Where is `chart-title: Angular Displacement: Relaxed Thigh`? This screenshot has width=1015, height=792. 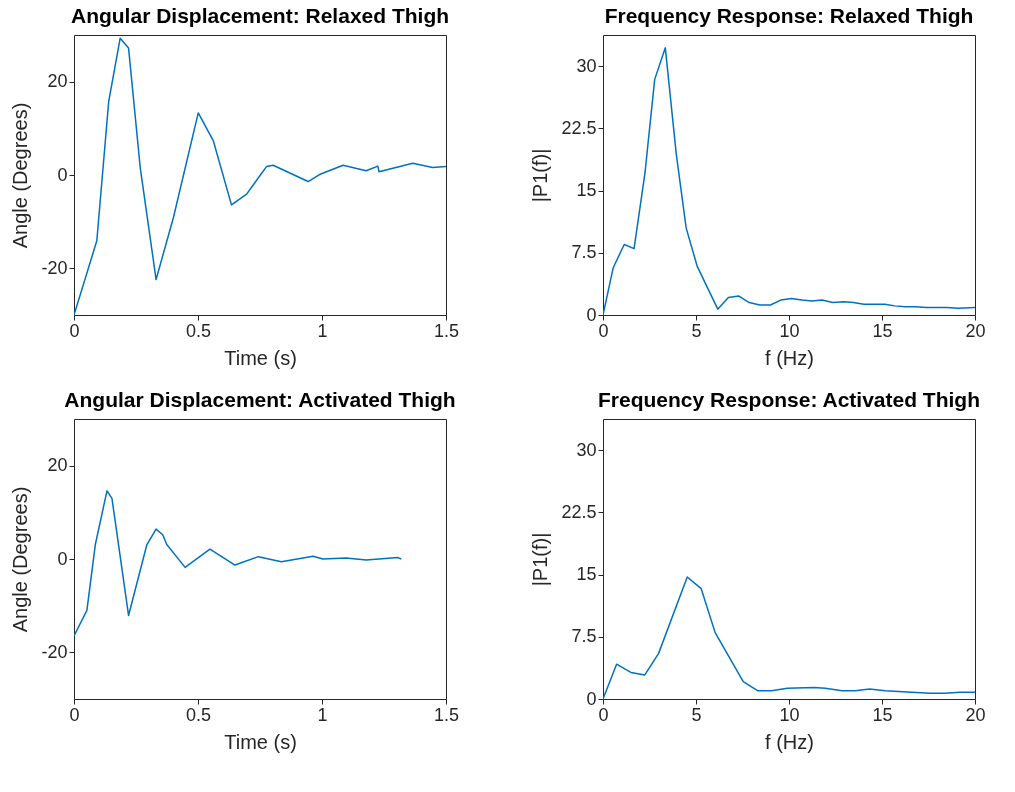
chart-title: Angular Displacement: Relaxed Thigh is located at coordinates (260, 15).